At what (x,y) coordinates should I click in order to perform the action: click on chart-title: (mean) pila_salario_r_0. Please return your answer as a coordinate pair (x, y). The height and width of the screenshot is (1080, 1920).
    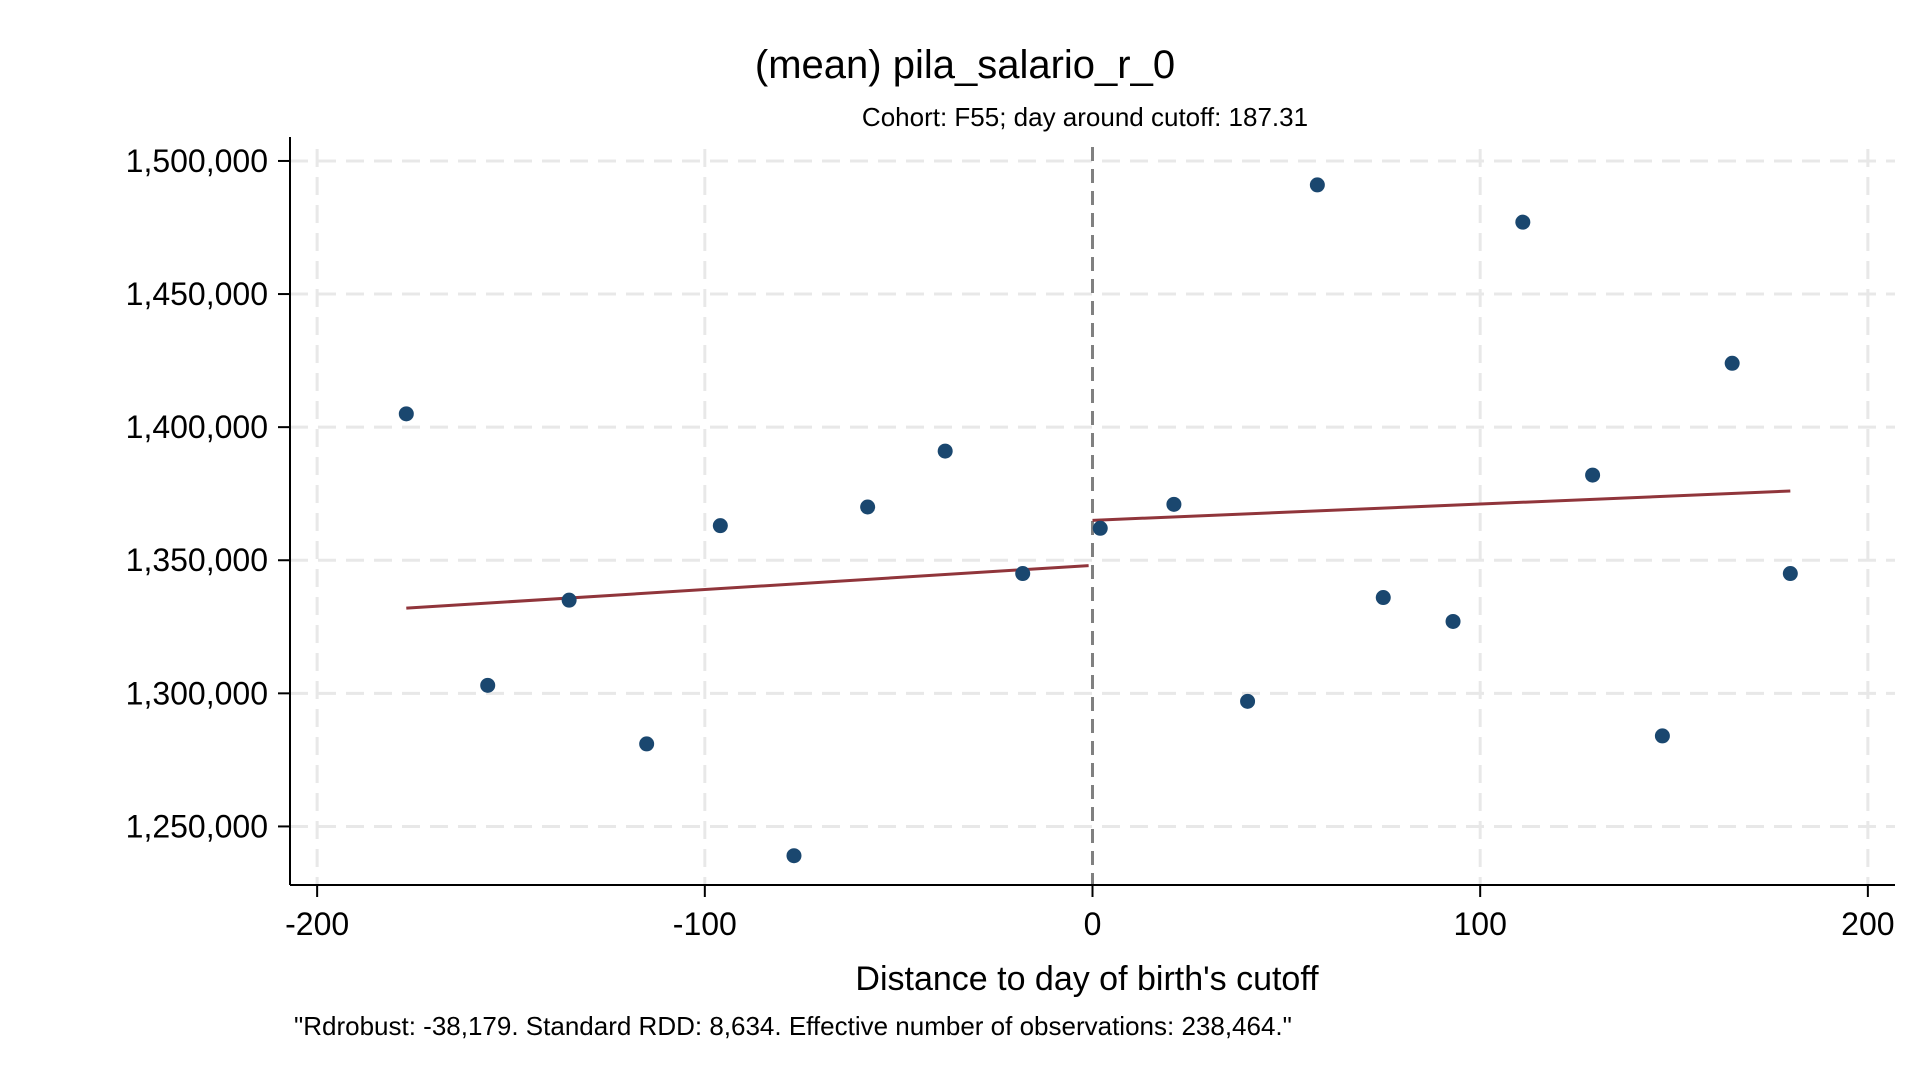
    Looking at the image, I should click on (965, 65).